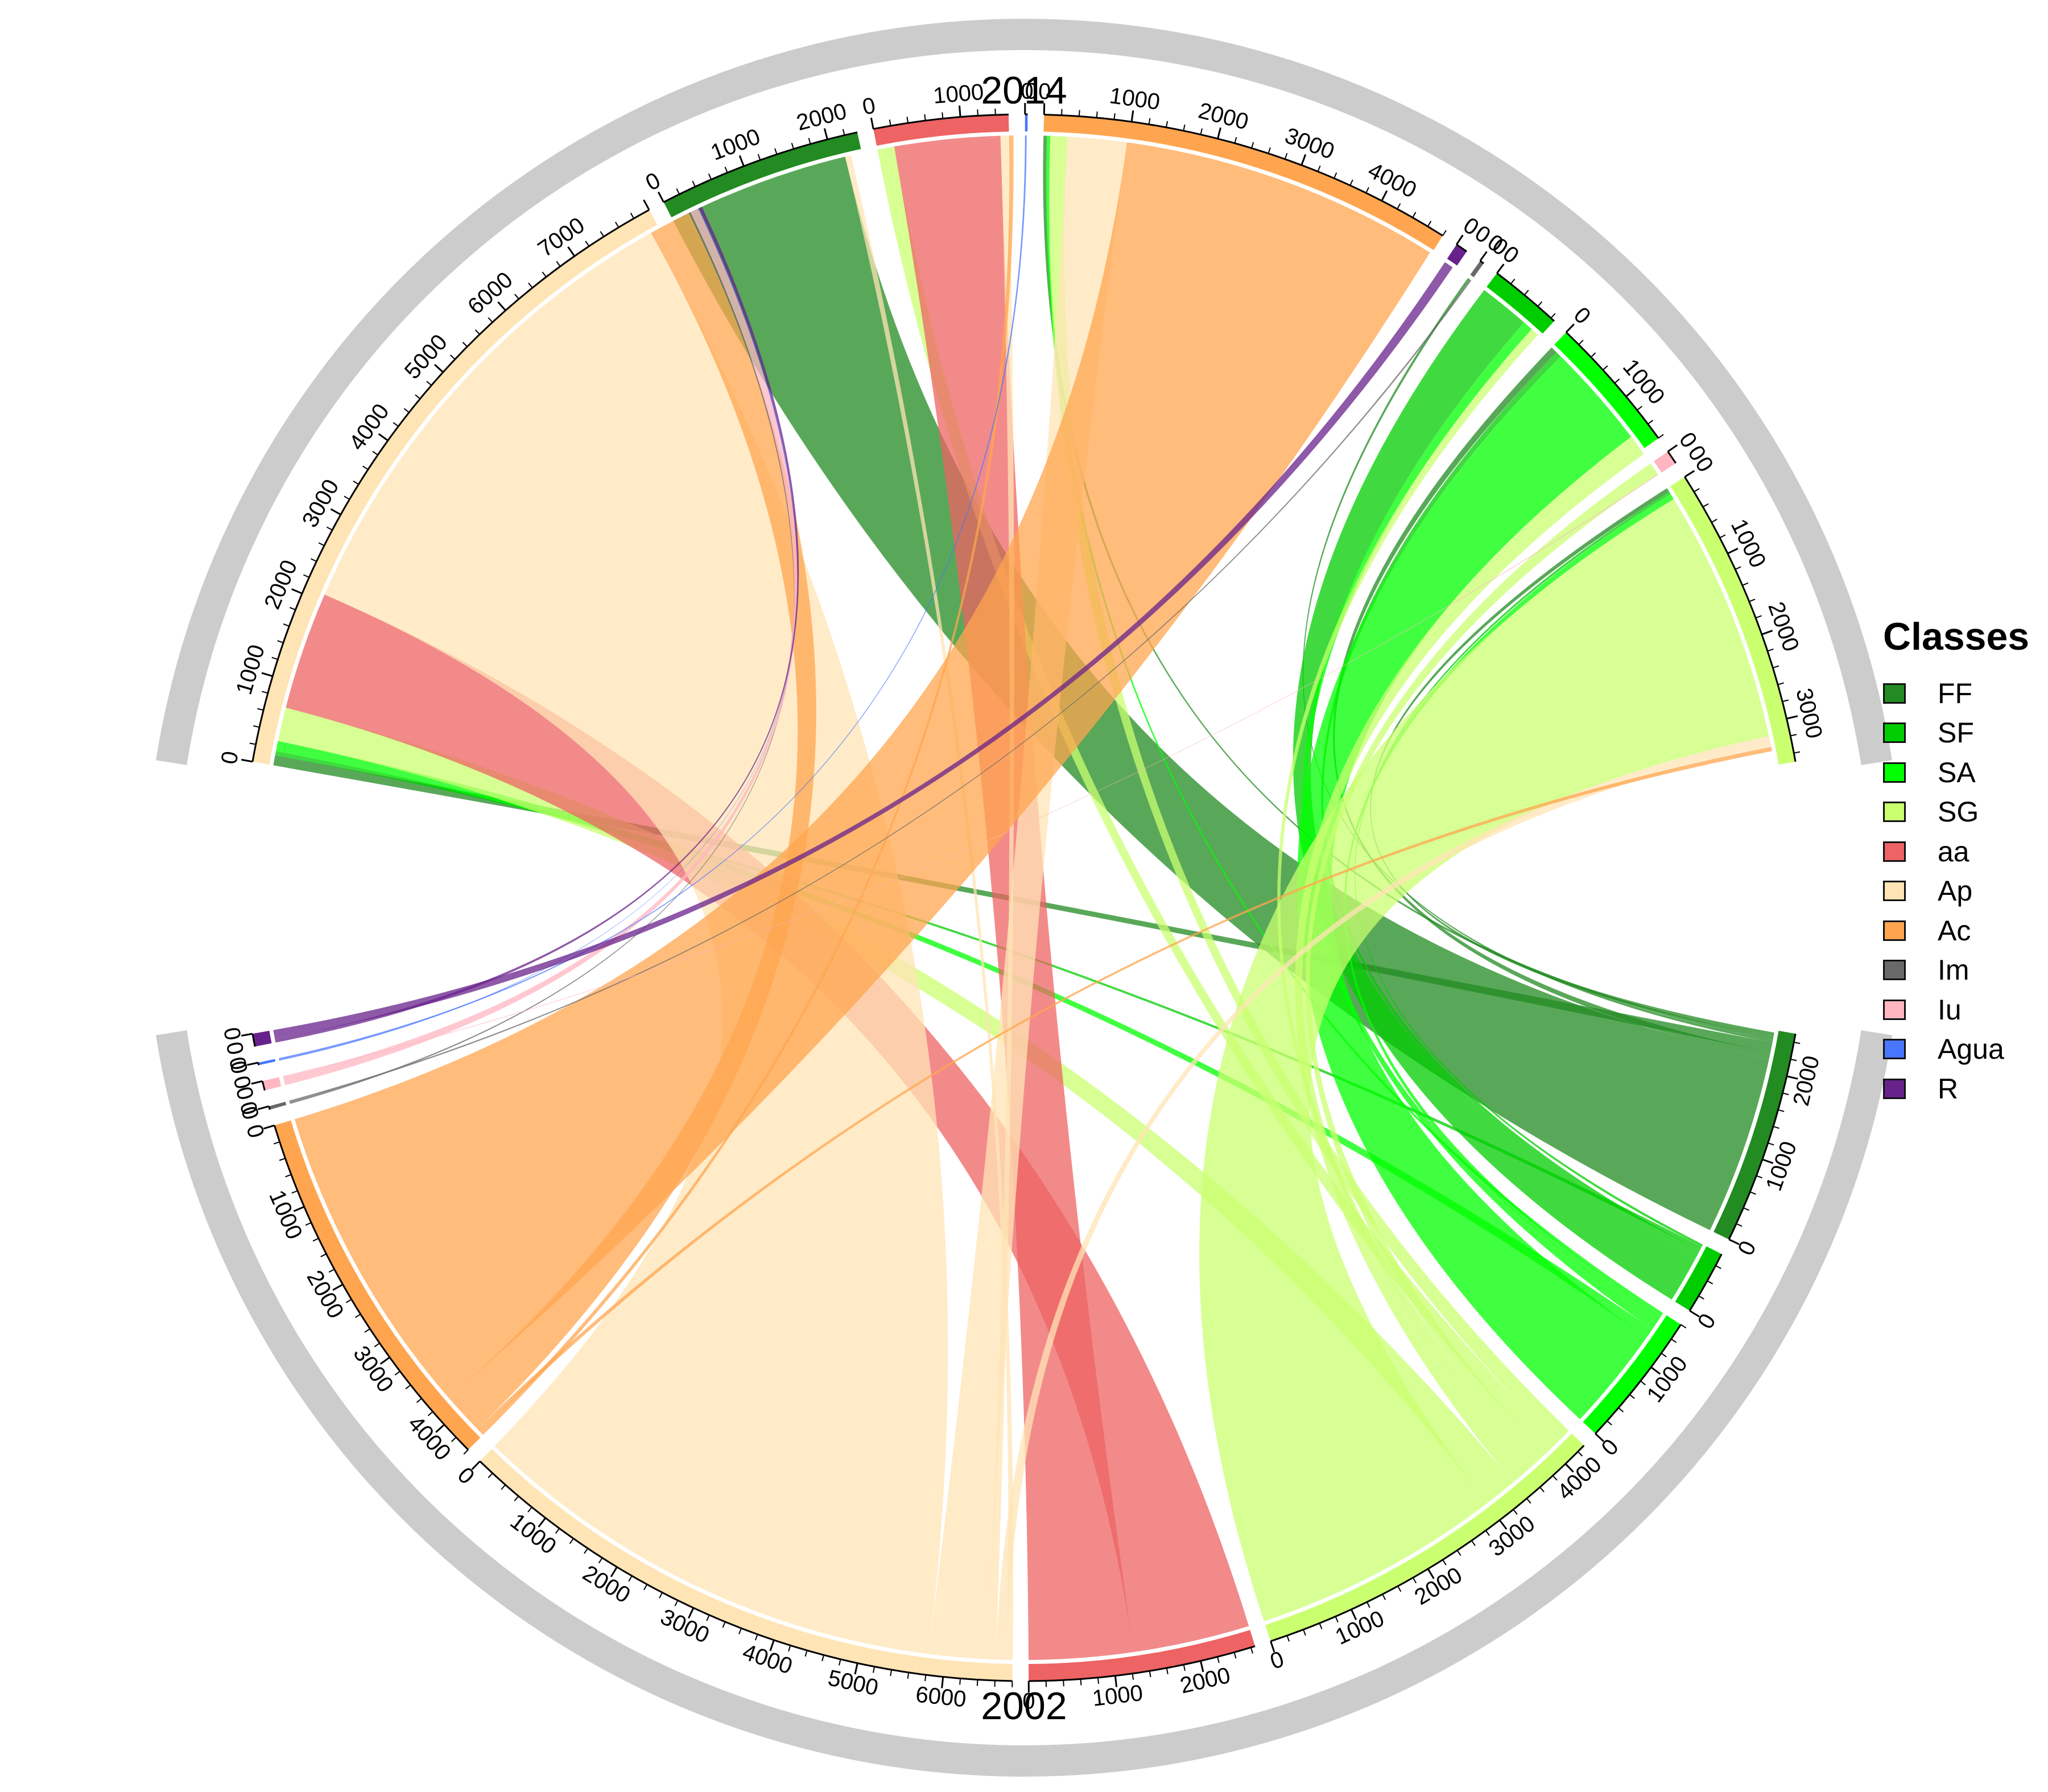 This screenshot has height=1792, width=2048. I want to click on legend-label: aa, so click(1953, 851).